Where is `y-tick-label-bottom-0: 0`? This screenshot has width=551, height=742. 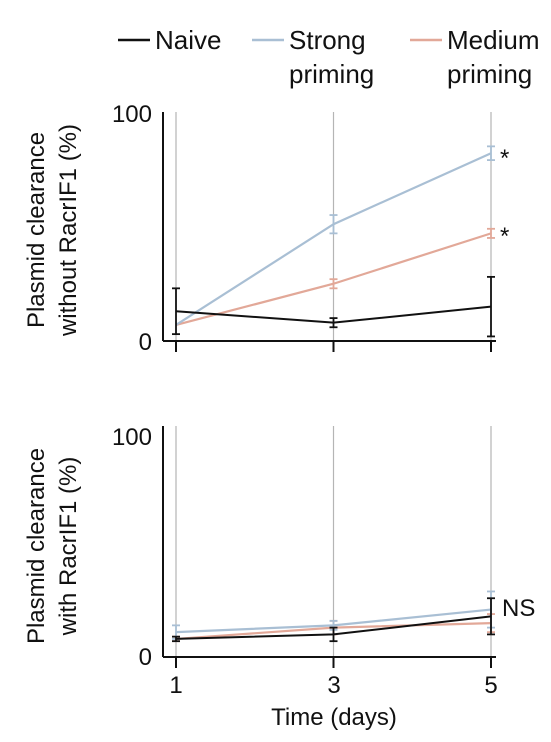
y-tick-label-bottom-0: 0 is located at coordinates (145, 657).